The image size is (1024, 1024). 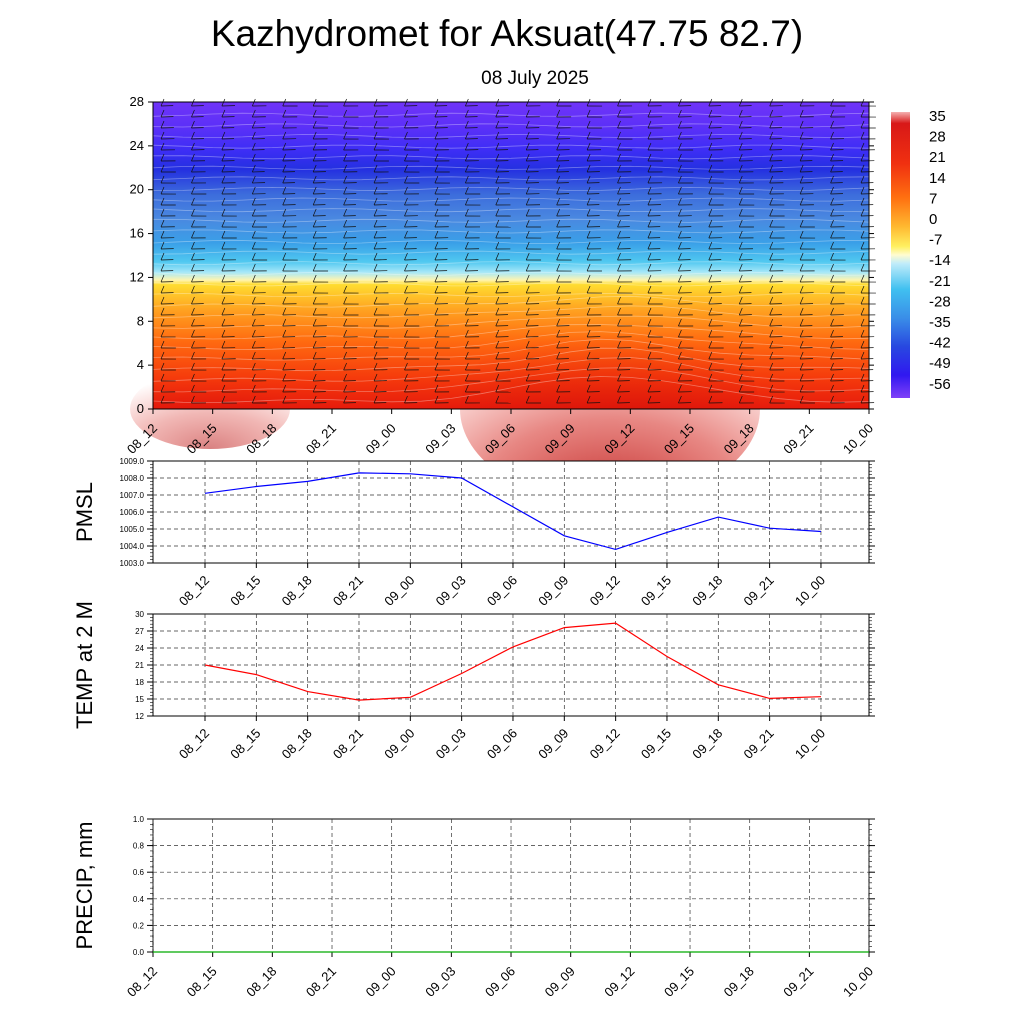 I want to click on ytick-label: 12, so click(x=139, y=716).